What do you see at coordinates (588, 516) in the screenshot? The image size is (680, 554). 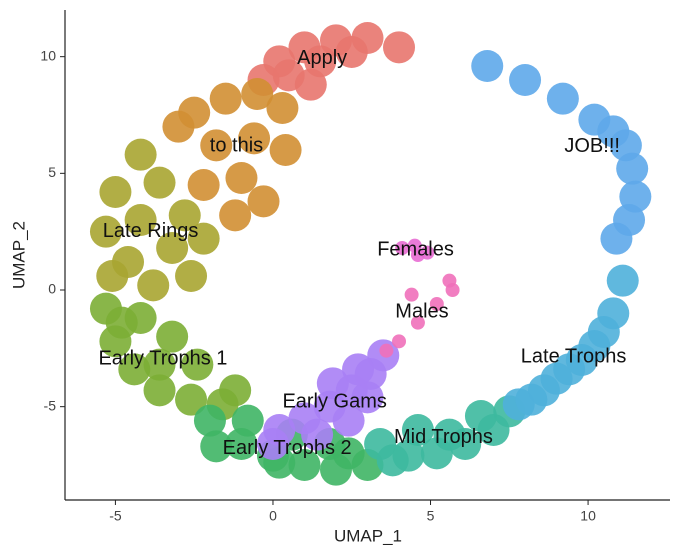 I see `x-tick-label: 10` at bounding box center [588, 516].